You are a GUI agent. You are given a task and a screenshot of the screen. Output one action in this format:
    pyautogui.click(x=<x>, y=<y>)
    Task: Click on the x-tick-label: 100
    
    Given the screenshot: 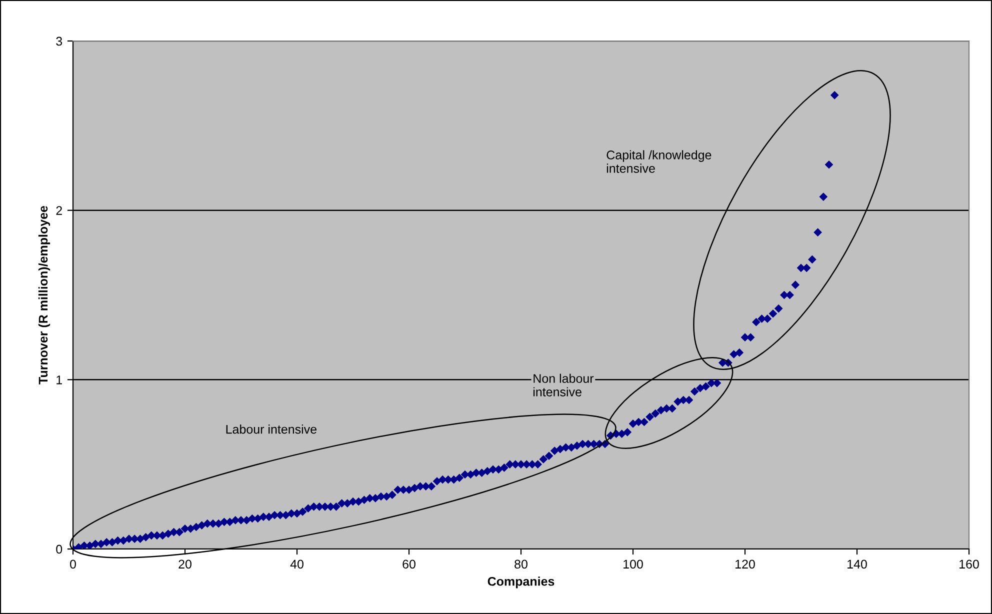 What is the action you would take?
    pyautogui.click(x=633, y=564)
    